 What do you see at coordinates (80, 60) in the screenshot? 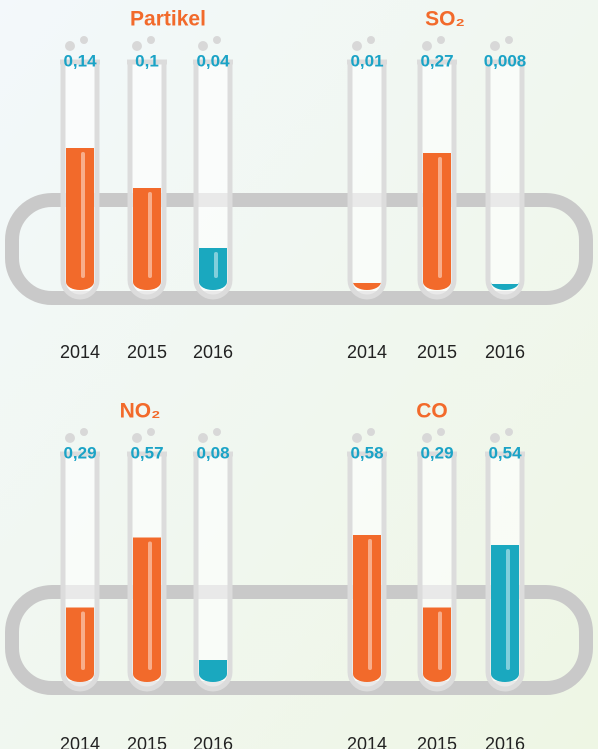
I see `value-label: 0,14` at bounding box center [80, 60].